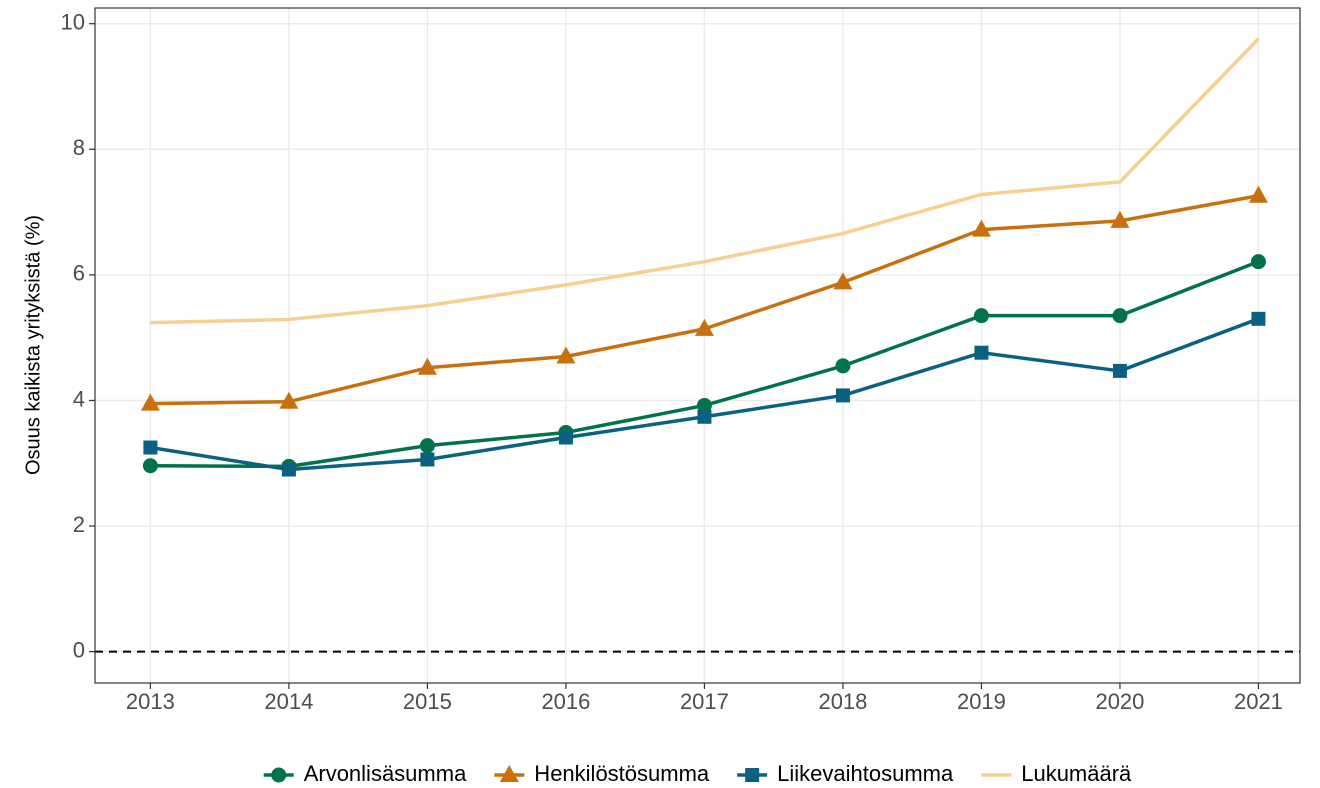 Image resolution: width=1320 pixels, height=788 pixels. Describe the element at coordinates (79, 649) in the screenshot. I see `y-tick-label: 0` at that location.